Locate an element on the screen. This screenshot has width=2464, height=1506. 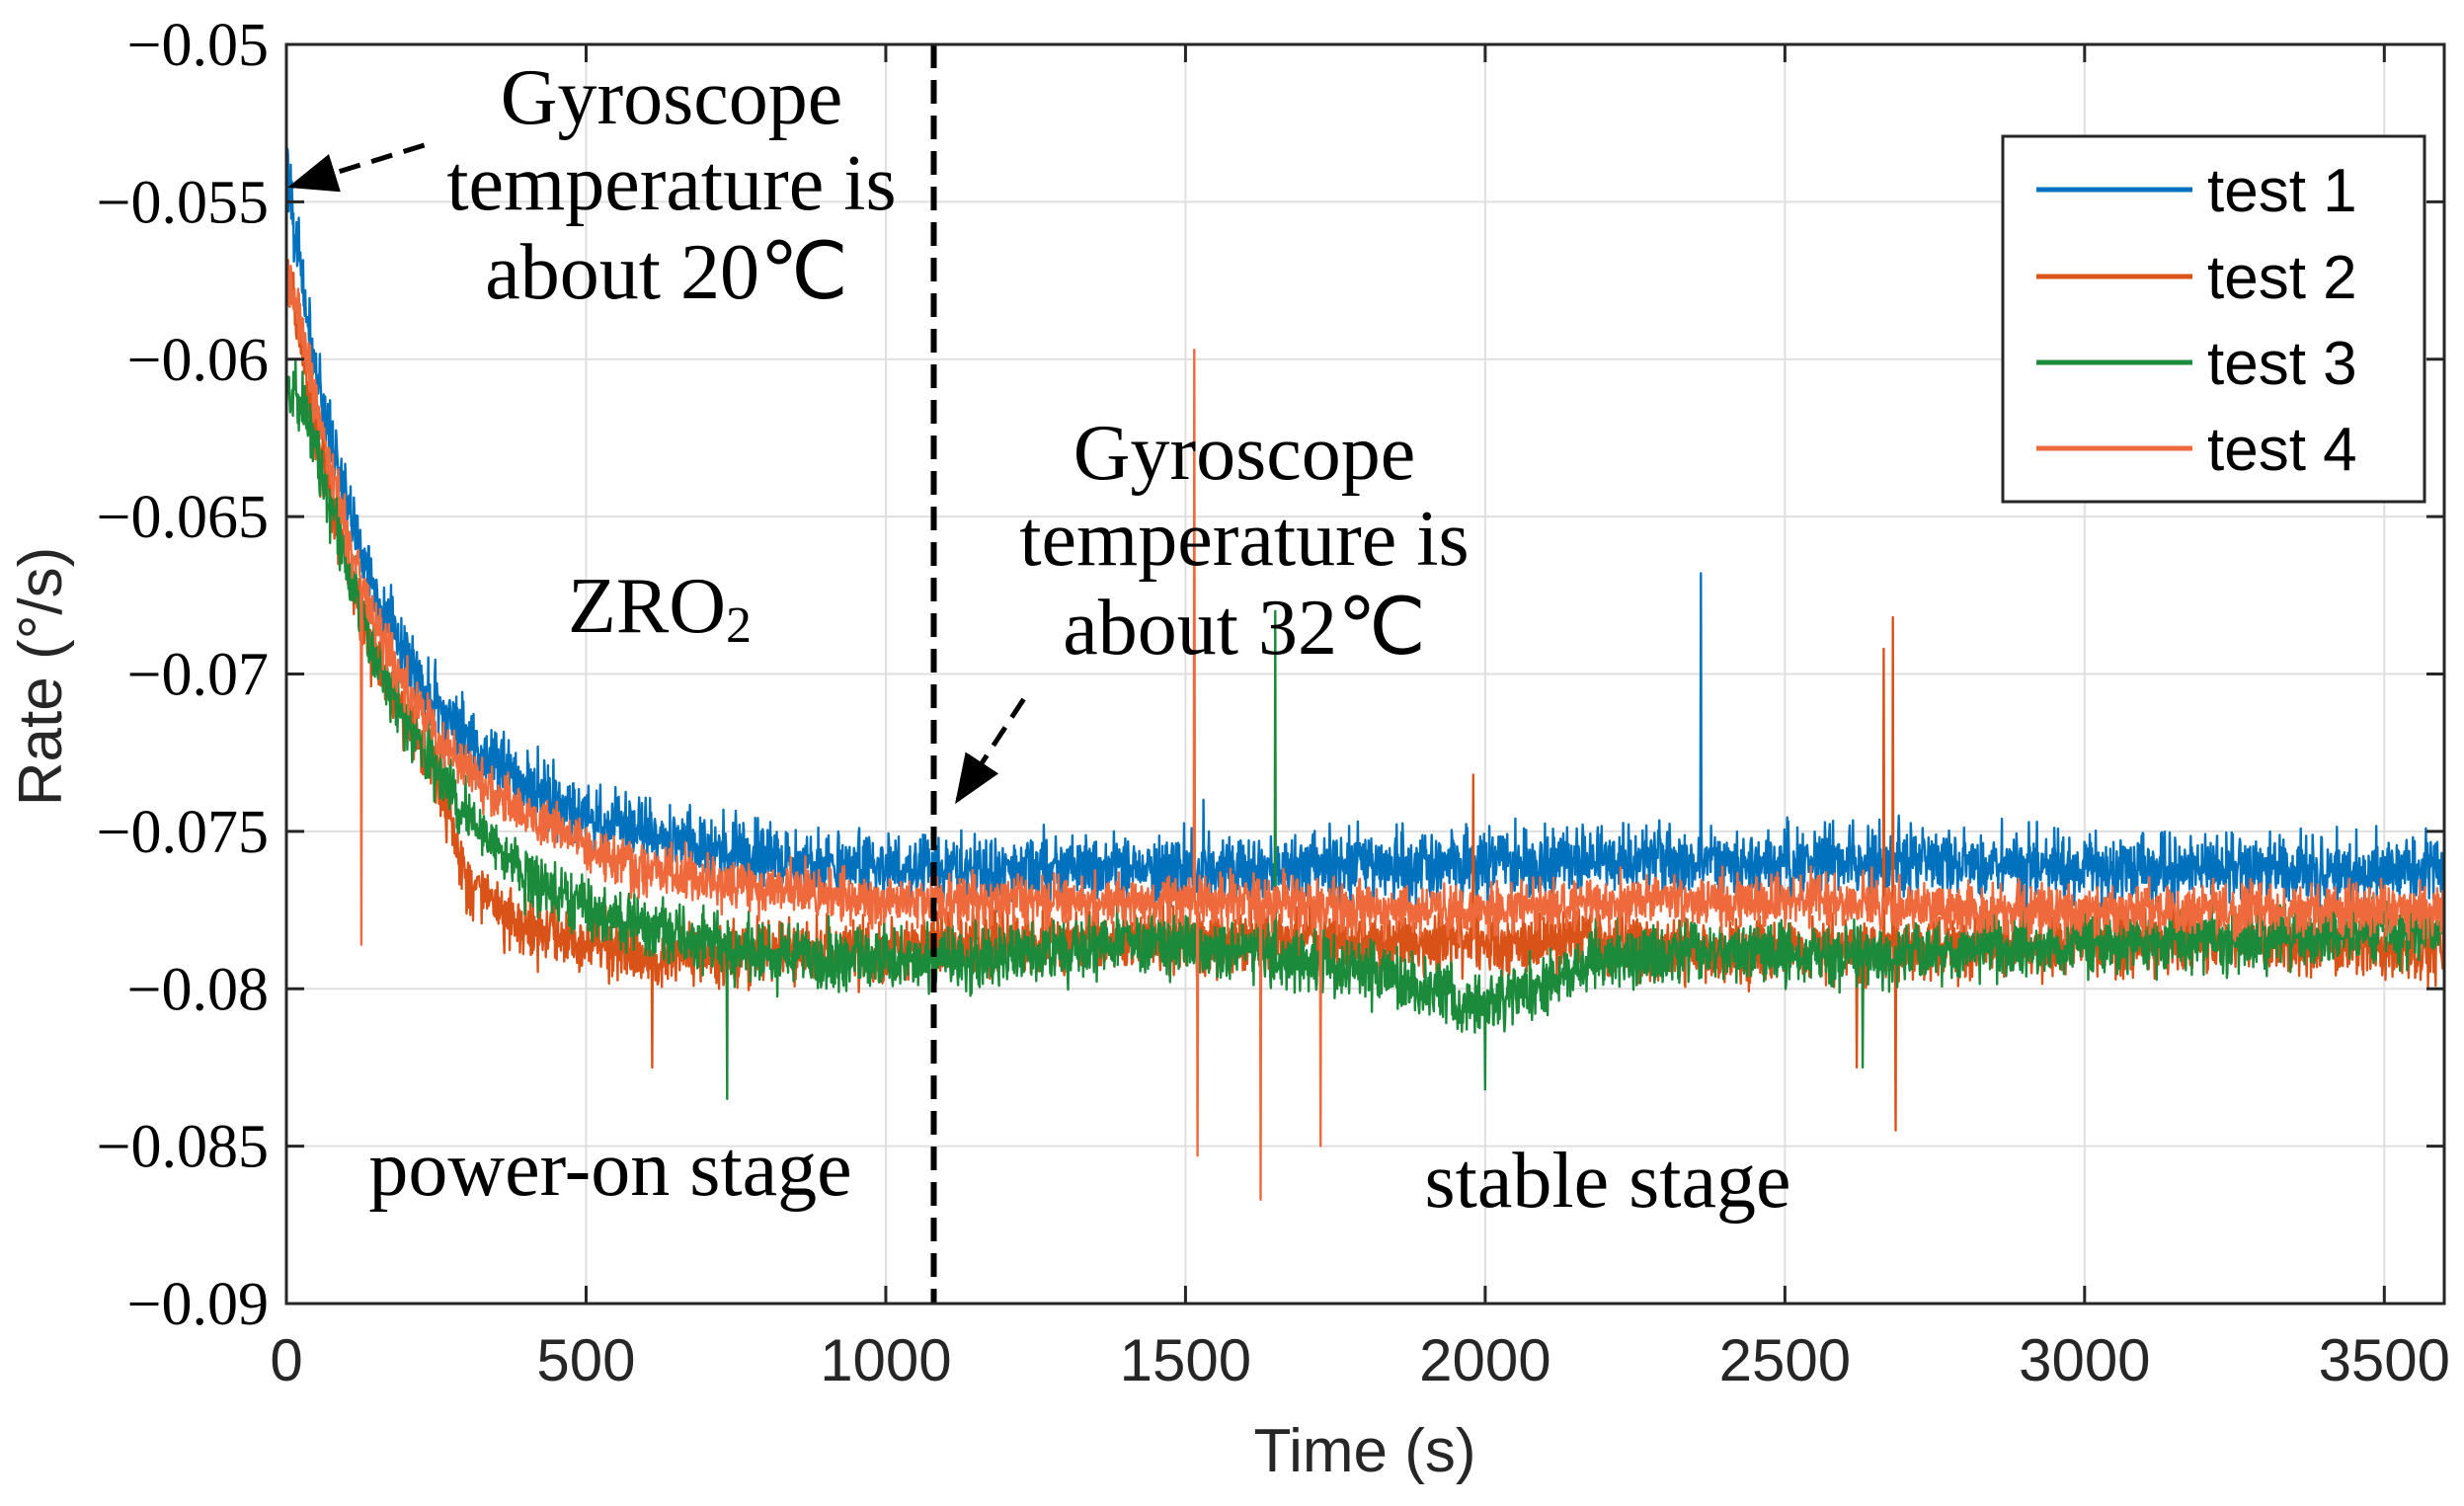
y-axis-label: Rate (°/s) is located at coordinates (41, 677).